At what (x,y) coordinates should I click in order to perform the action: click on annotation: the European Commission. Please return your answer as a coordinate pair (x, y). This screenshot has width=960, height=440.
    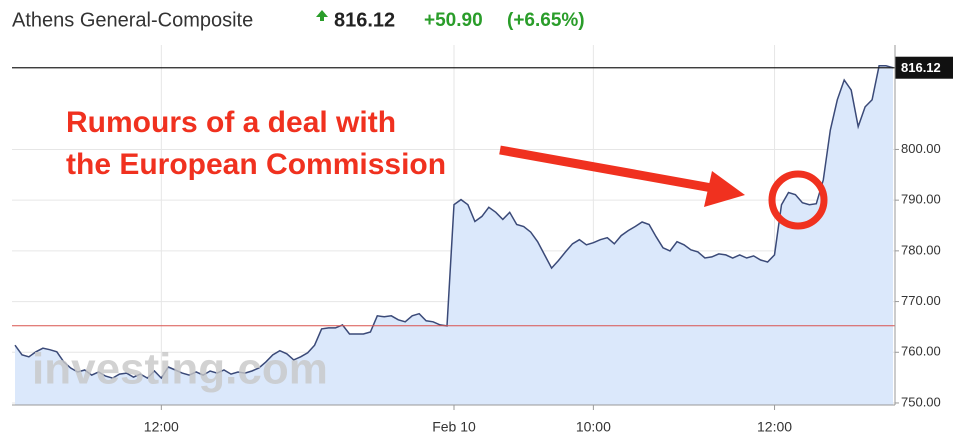
    Looking at the image, I should click on (256, 164).